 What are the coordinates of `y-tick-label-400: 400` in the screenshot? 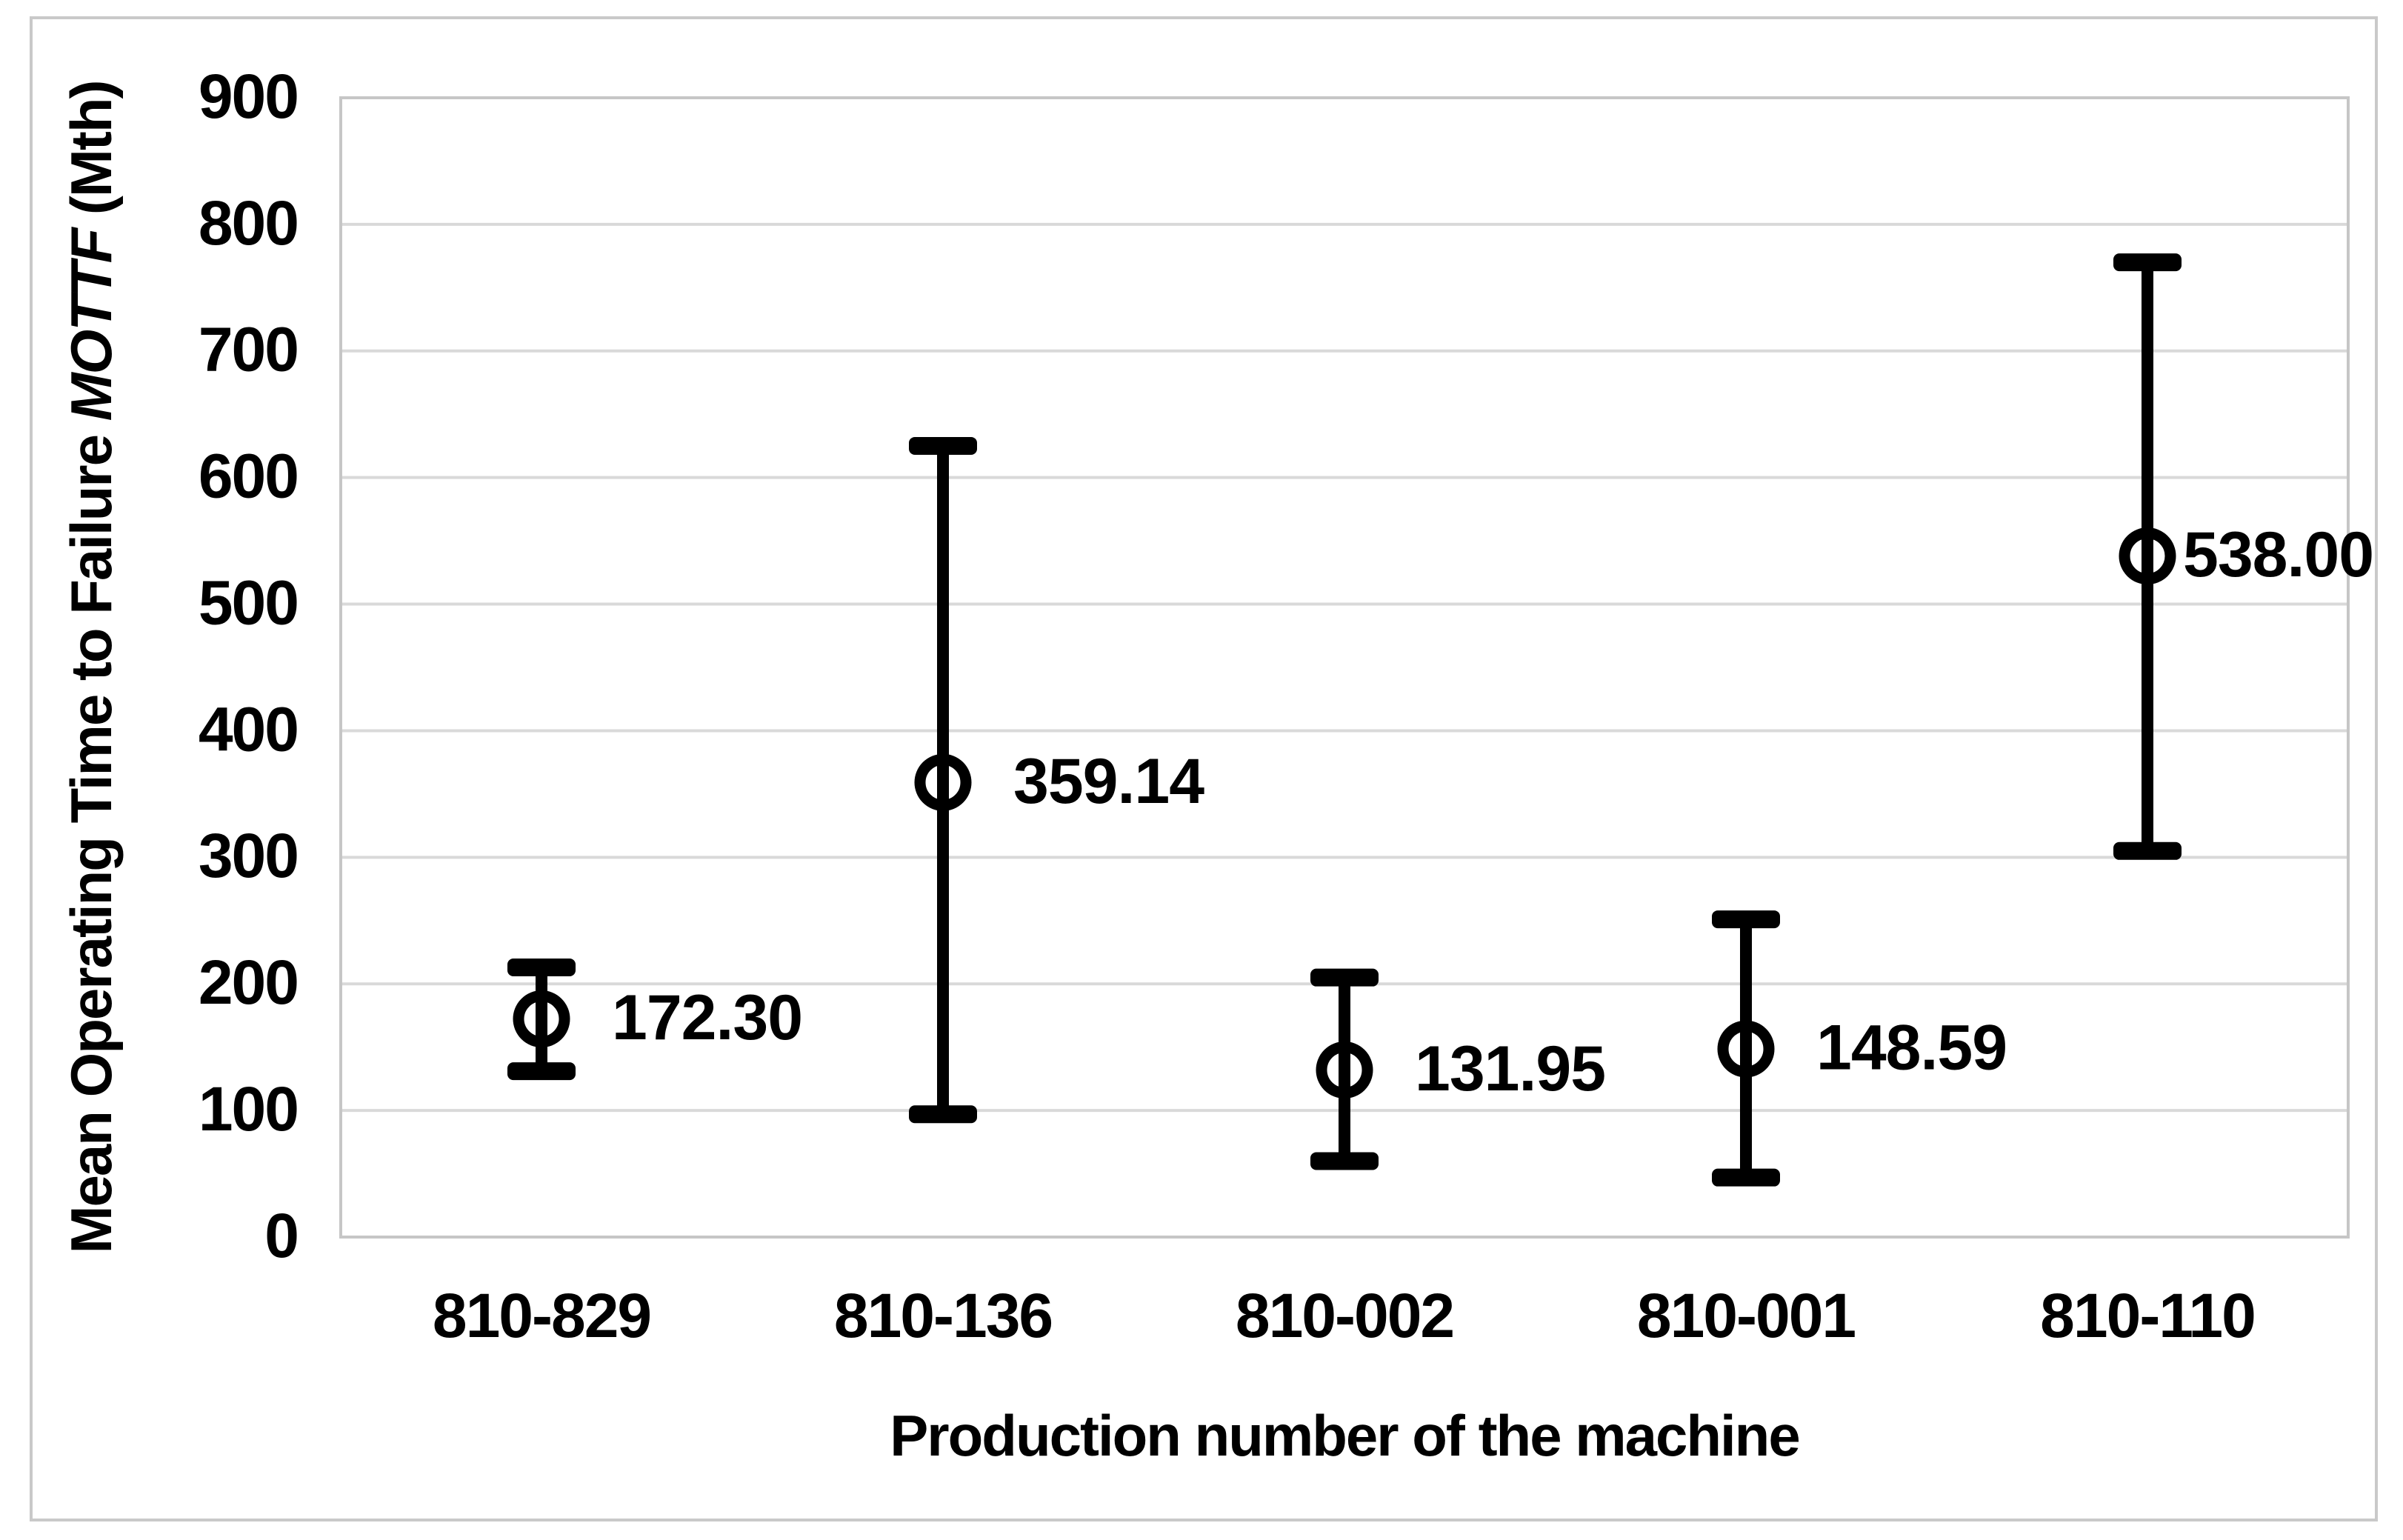 It's located at (248, 729).